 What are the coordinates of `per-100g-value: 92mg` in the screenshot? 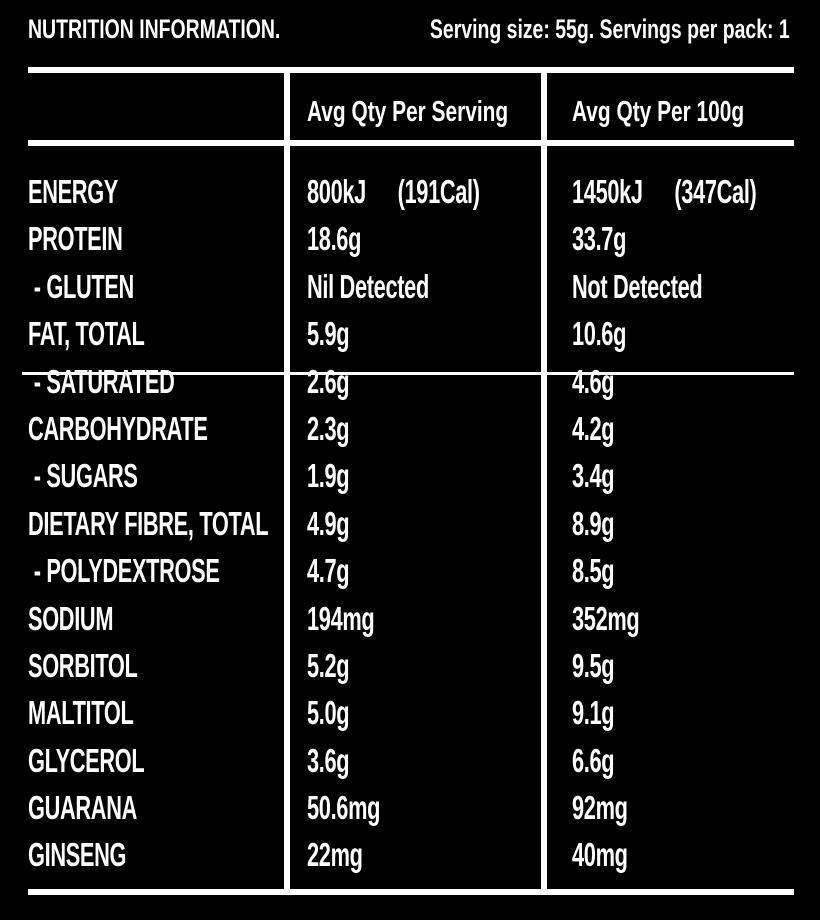 It's located at (600, 808).